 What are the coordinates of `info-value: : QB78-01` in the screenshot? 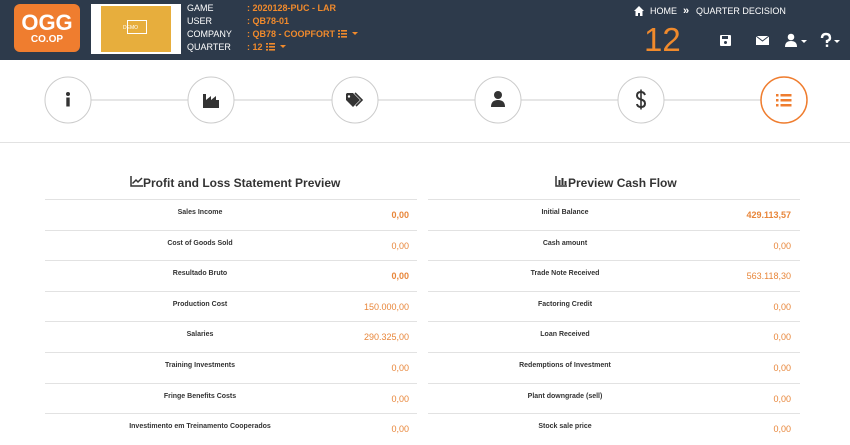 It's located at (268, 21).